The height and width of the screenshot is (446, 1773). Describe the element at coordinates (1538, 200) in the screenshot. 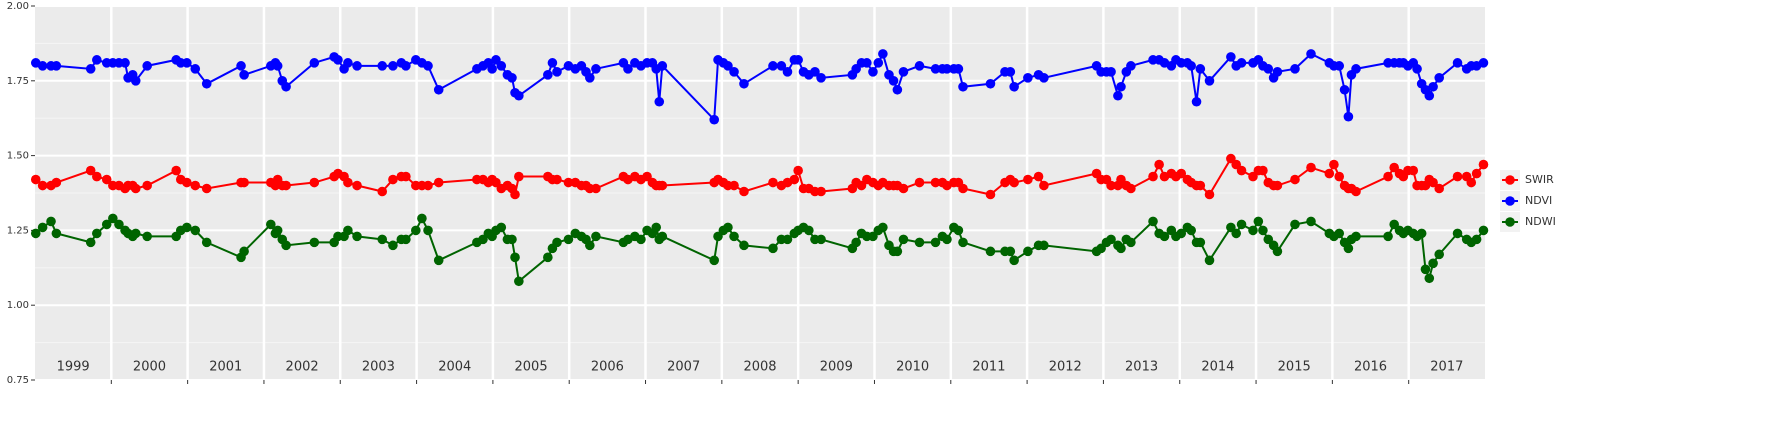

I see `legend-label: NDVI` at that location.